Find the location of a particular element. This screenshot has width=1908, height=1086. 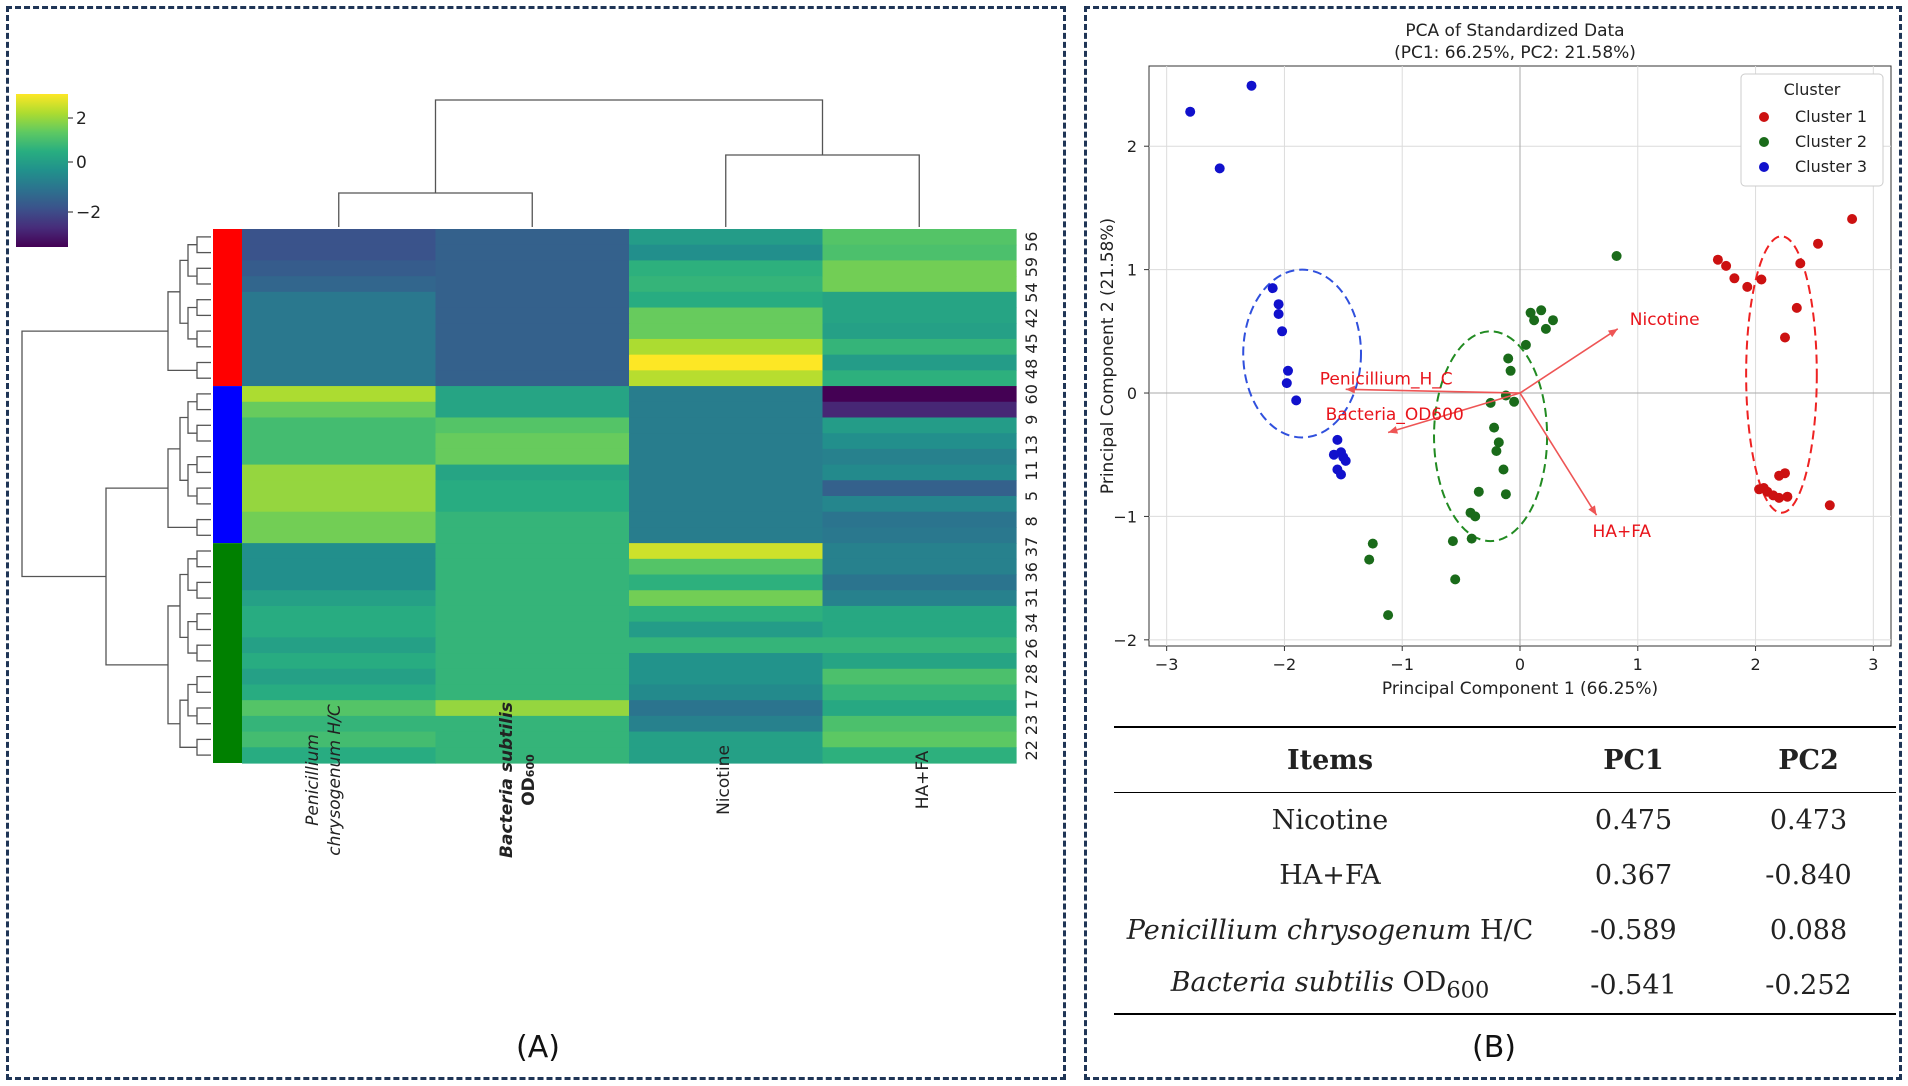

colorbar-tick-neg2: −2 is located at coordinates (88, 213).